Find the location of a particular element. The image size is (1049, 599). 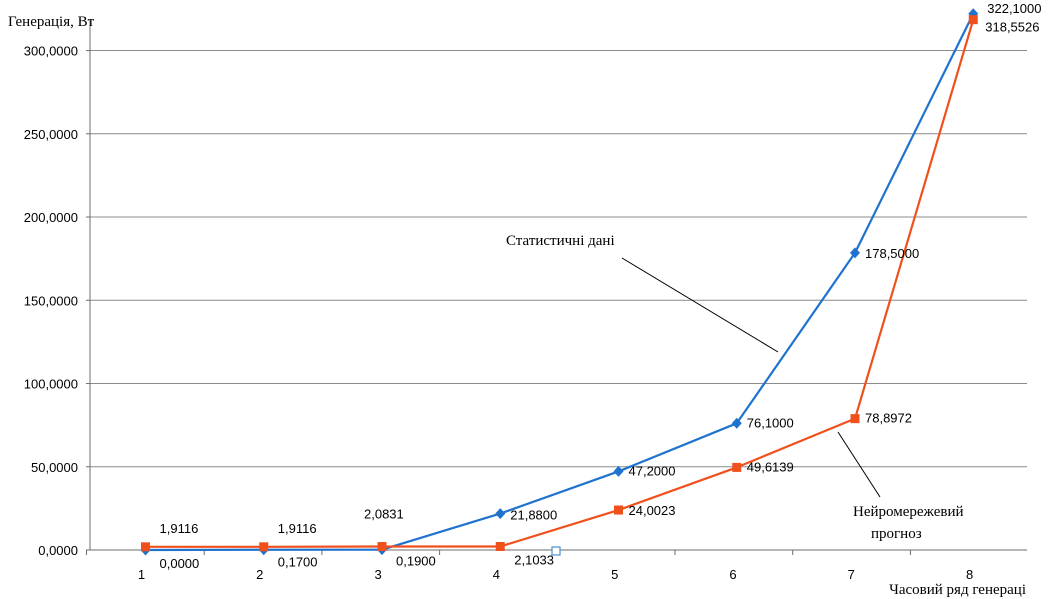

y-tick-label: 150,0000 is located at coordinates (51, 300).